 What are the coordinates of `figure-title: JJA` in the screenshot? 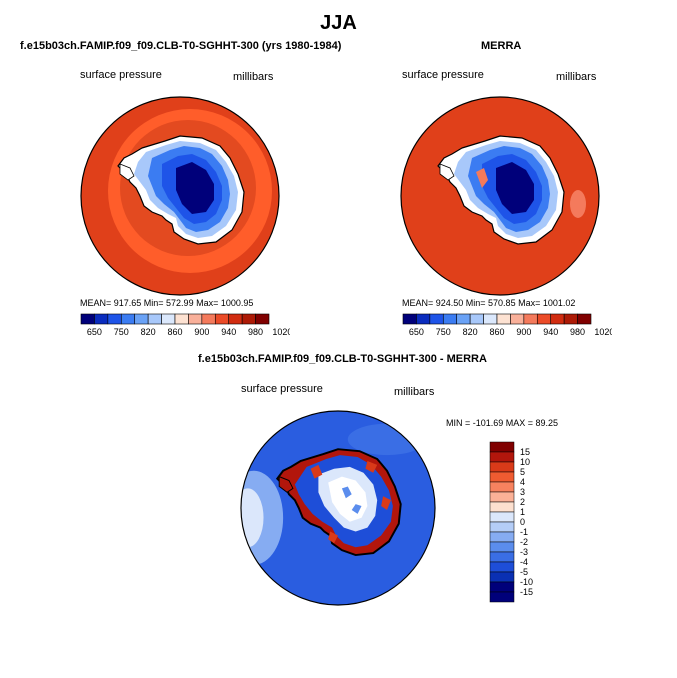 It's located at (338, 23).